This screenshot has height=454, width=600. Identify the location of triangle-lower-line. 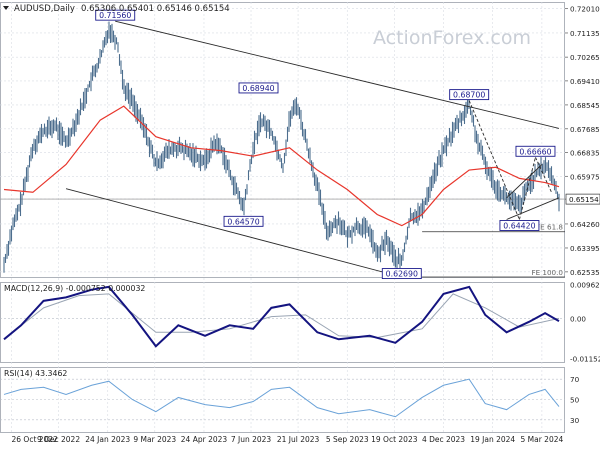
(533, 208).